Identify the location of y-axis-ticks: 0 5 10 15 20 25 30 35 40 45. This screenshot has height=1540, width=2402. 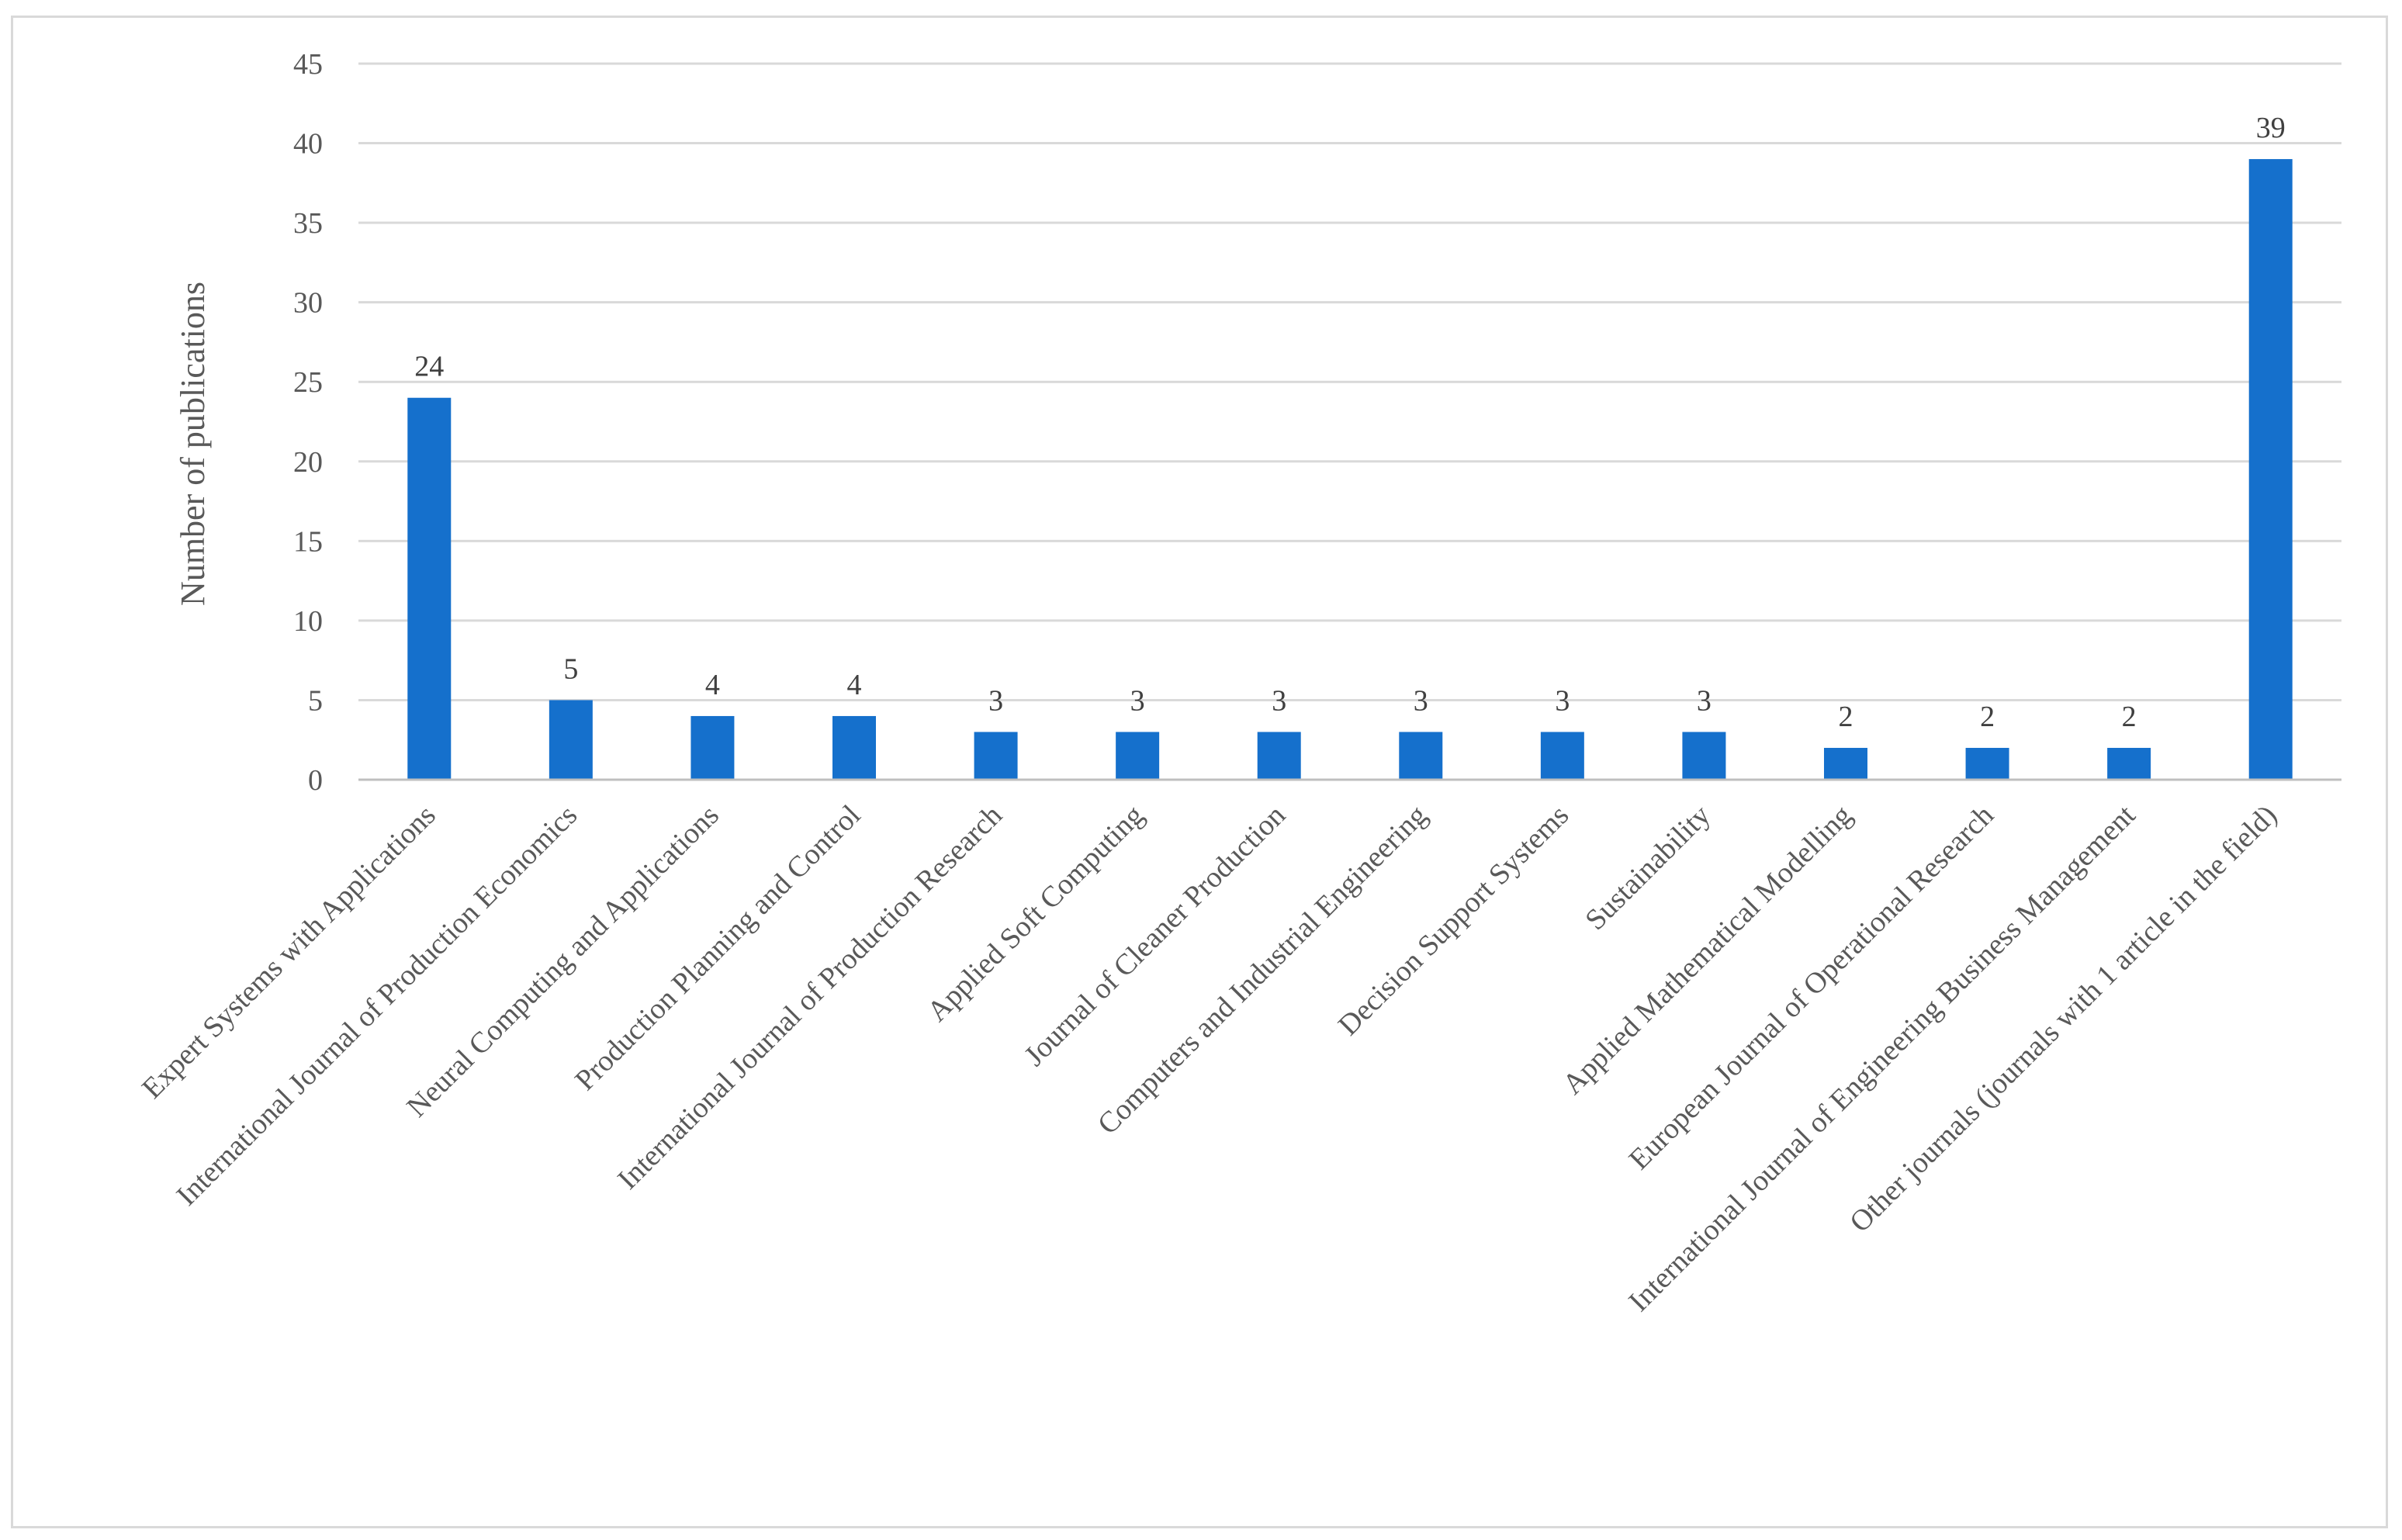
(308, 422).